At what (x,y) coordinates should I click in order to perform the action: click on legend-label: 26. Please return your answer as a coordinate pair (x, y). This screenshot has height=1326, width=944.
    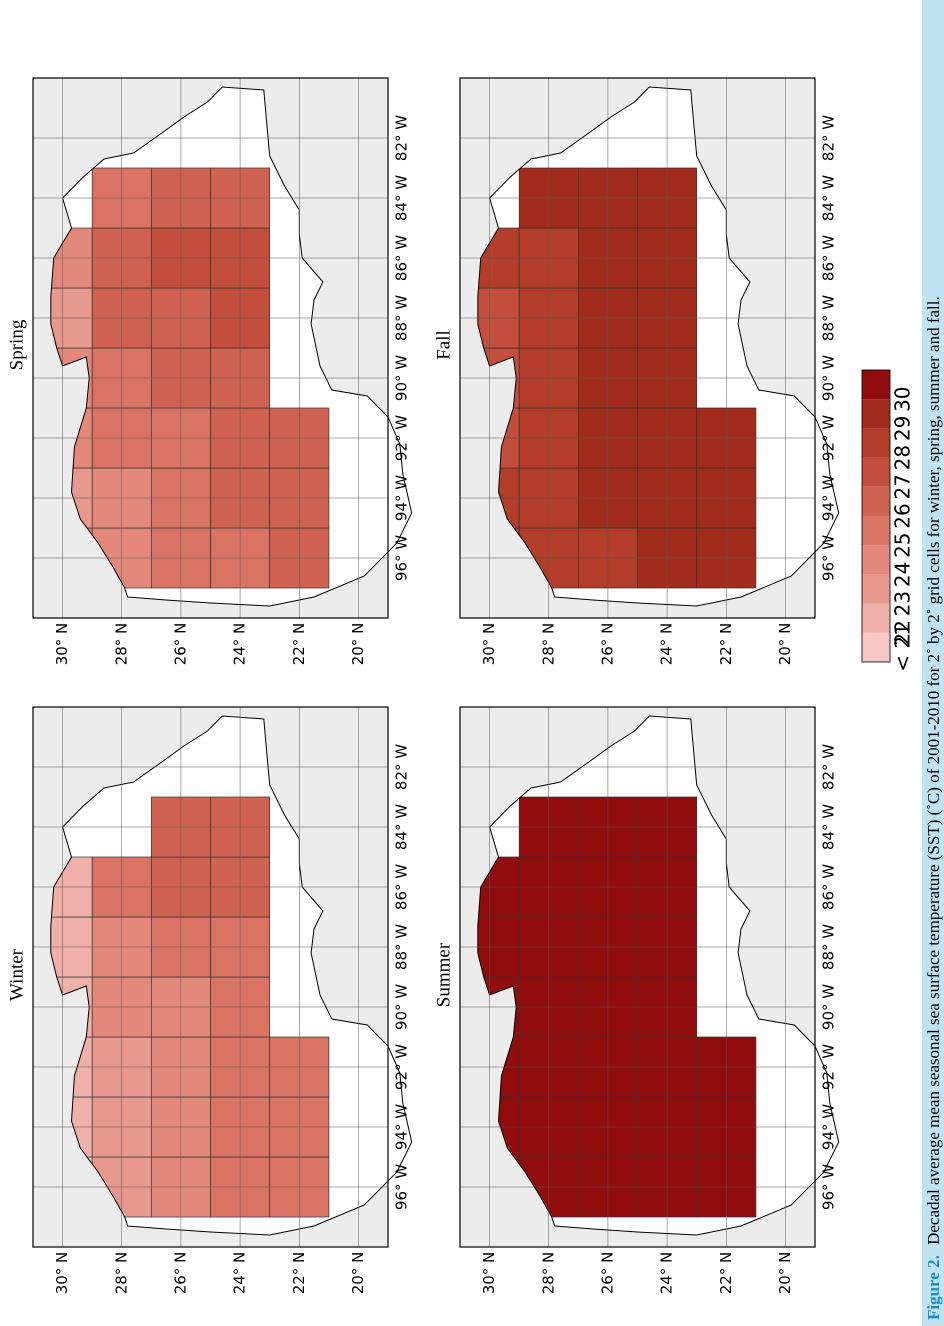
    Looking at the image, I should click on (903, 515).